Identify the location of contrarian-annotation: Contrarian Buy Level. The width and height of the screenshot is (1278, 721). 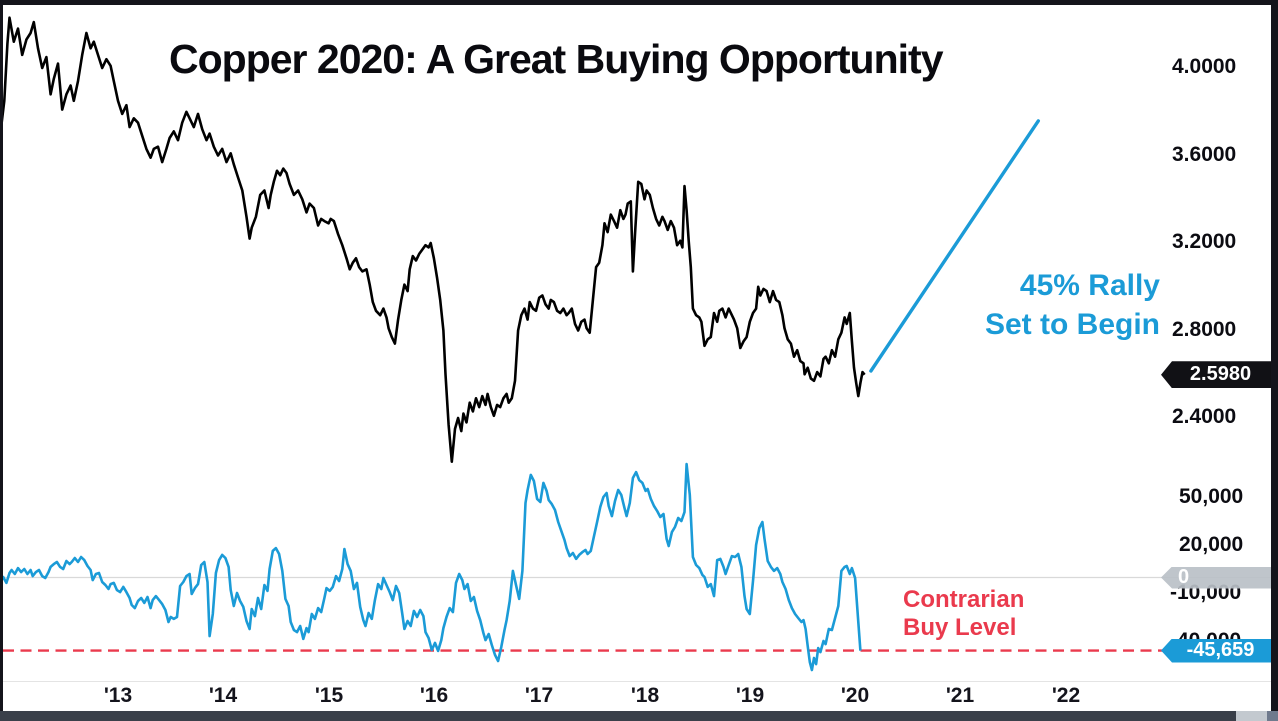
(963, 614).